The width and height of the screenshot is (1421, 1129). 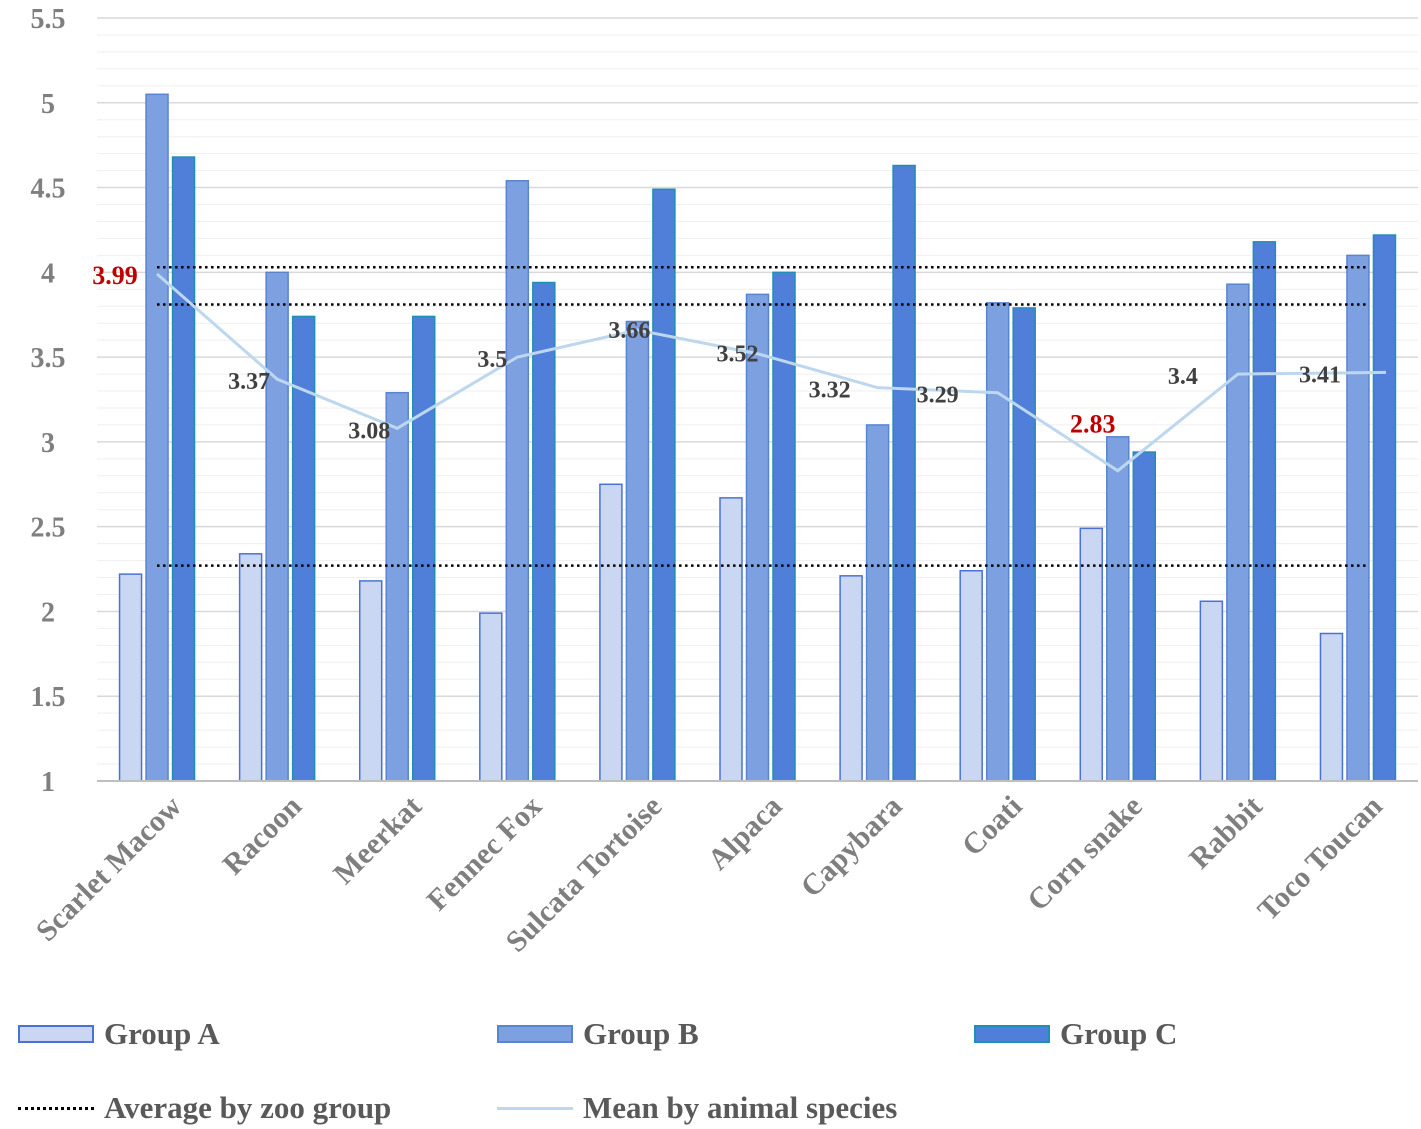 I want to click on legend-item-group-c: Group C, so click(x=1075, y=1034).